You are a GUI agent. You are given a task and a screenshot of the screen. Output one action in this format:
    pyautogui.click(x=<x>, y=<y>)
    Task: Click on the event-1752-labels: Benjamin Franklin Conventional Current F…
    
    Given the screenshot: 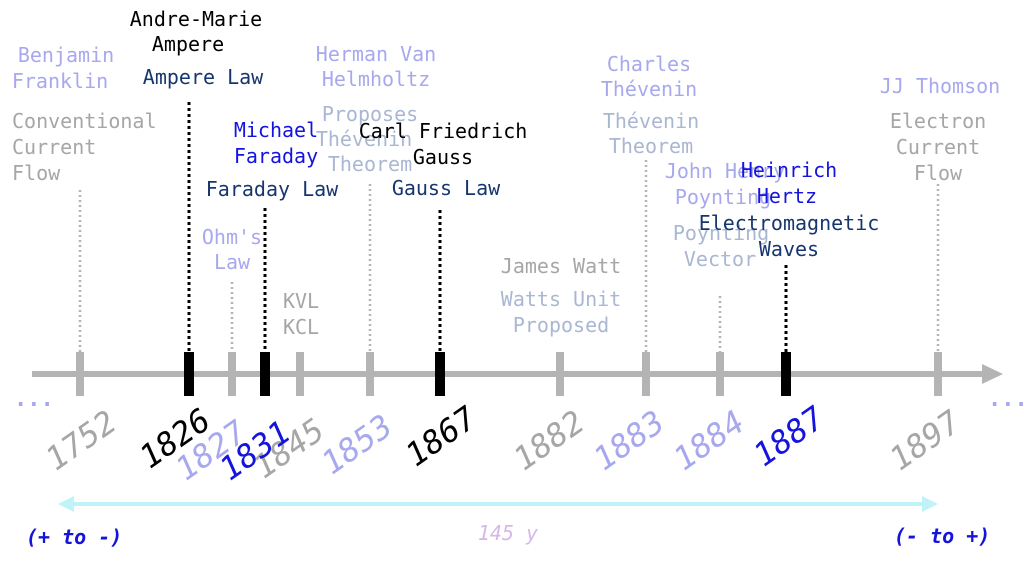 What is the action you would take?
    pyautogui.click(x=84, y=114)
    